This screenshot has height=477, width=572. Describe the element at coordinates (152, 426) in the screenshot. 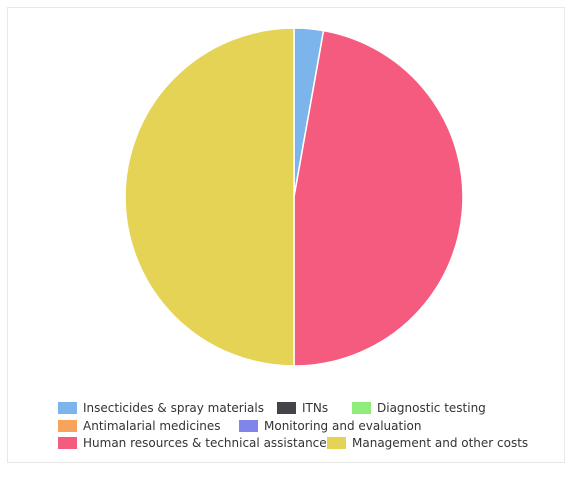

I see `legend-label: Antimalarial medicines` at that location.